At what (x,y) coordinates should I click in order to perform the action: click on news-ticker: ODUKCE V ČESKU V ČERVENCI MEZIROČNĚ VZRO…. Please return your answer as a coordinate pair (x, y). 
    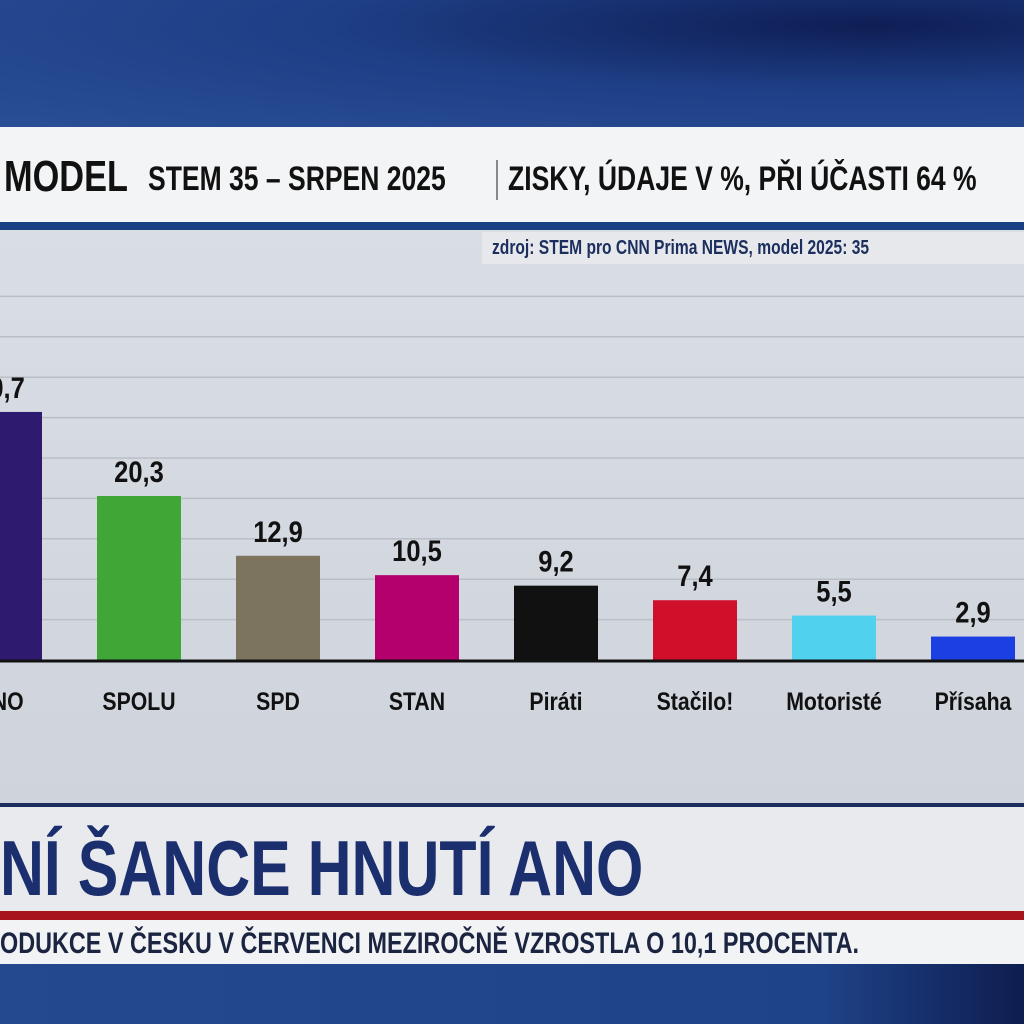
    Looking at the image, I should click on (512, 942).